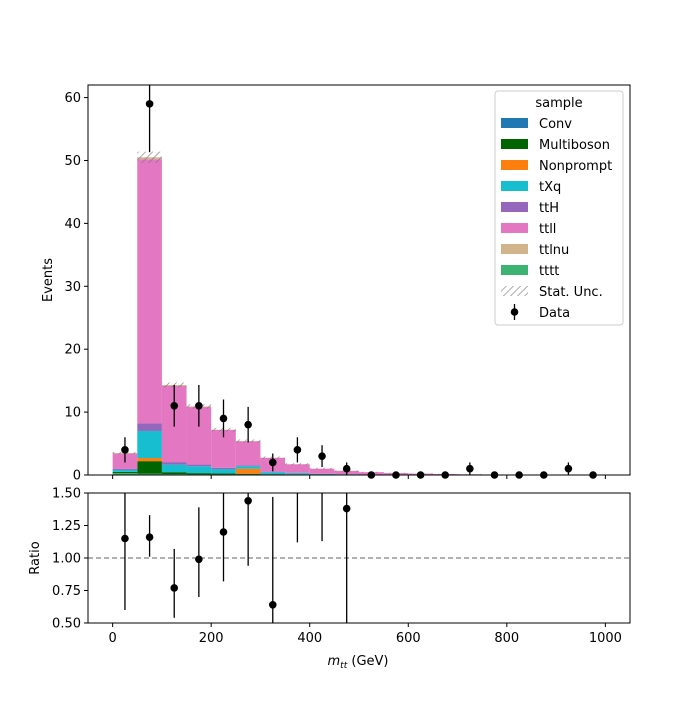 This screenshot has width=700, height=704. I want to click on legend-swatch-nonprompt, so click(514, 165).